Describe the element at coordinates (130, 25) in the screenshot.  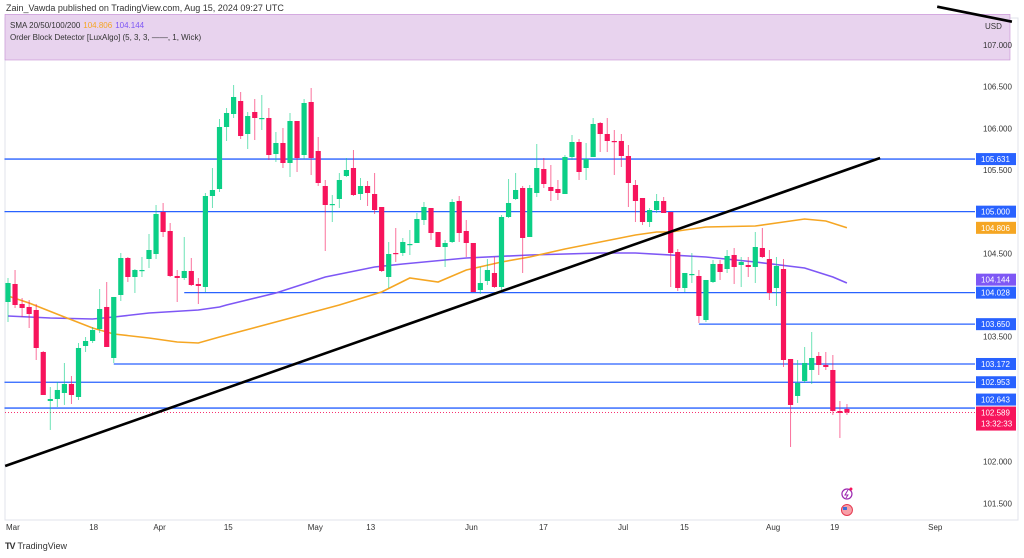
I see `sma-value-purple: 104.144` at that location.